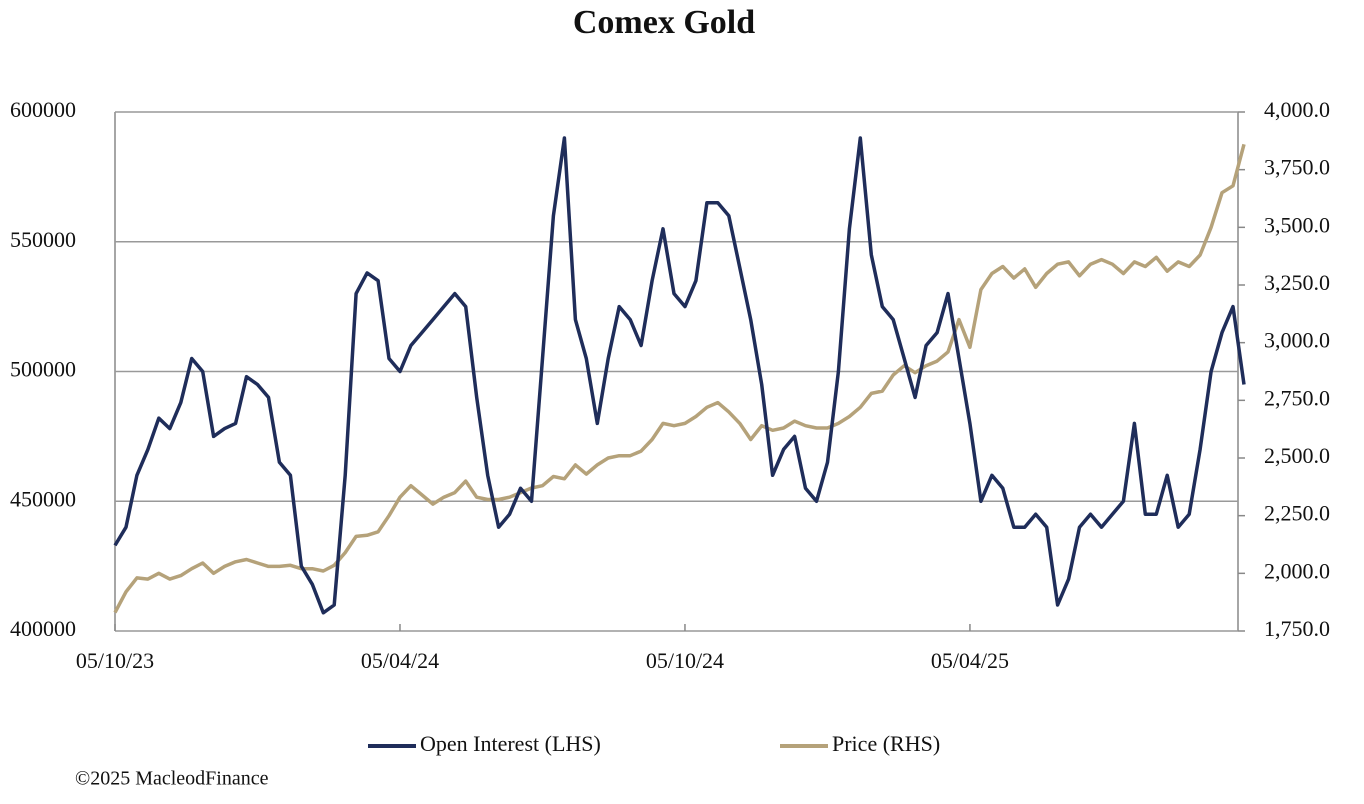 Image resolution: width=1364 pixels, height=804 pixels. What do you see at coordinates (1297, 224) in the screenshot?
I see `y2-tick-label: 3,500.0` at bounding box center [1297, 224].